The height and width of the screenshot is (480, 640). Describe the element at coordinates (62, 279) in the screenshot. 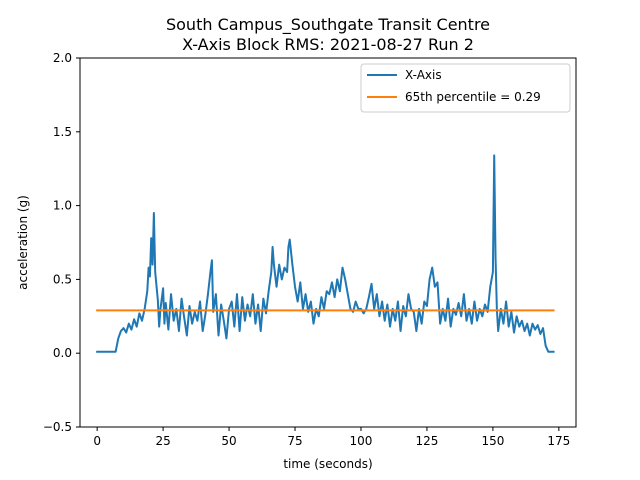

I see `y-tick-label: 0.5` at that location.